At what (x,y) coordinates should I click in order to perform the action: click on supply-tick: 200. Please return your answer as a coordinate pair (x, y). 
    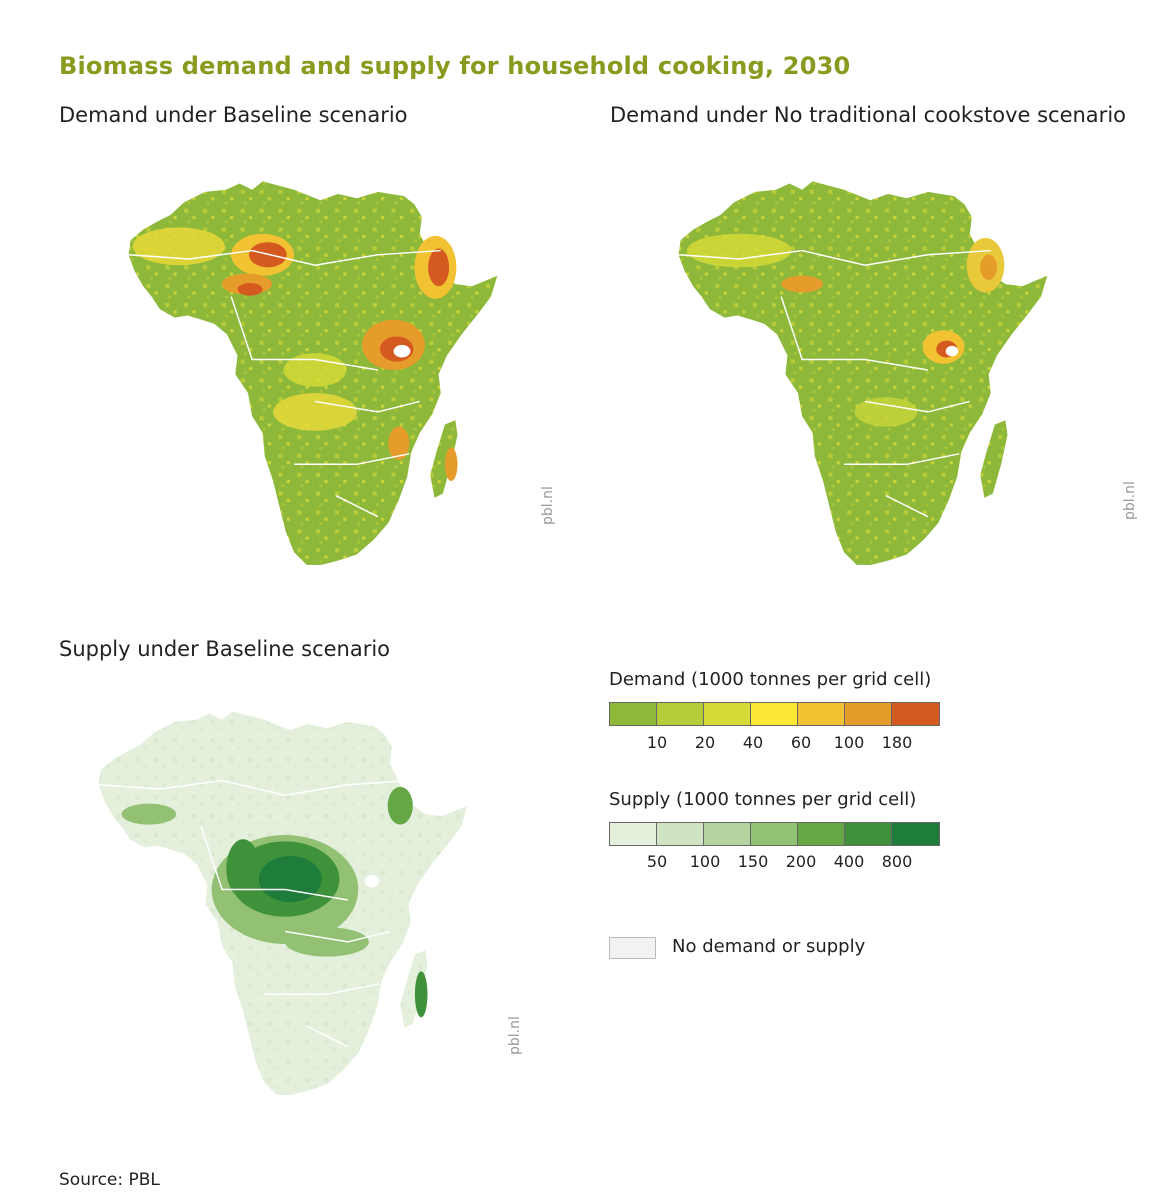
    Looking at the image, I should click on (801, 861).